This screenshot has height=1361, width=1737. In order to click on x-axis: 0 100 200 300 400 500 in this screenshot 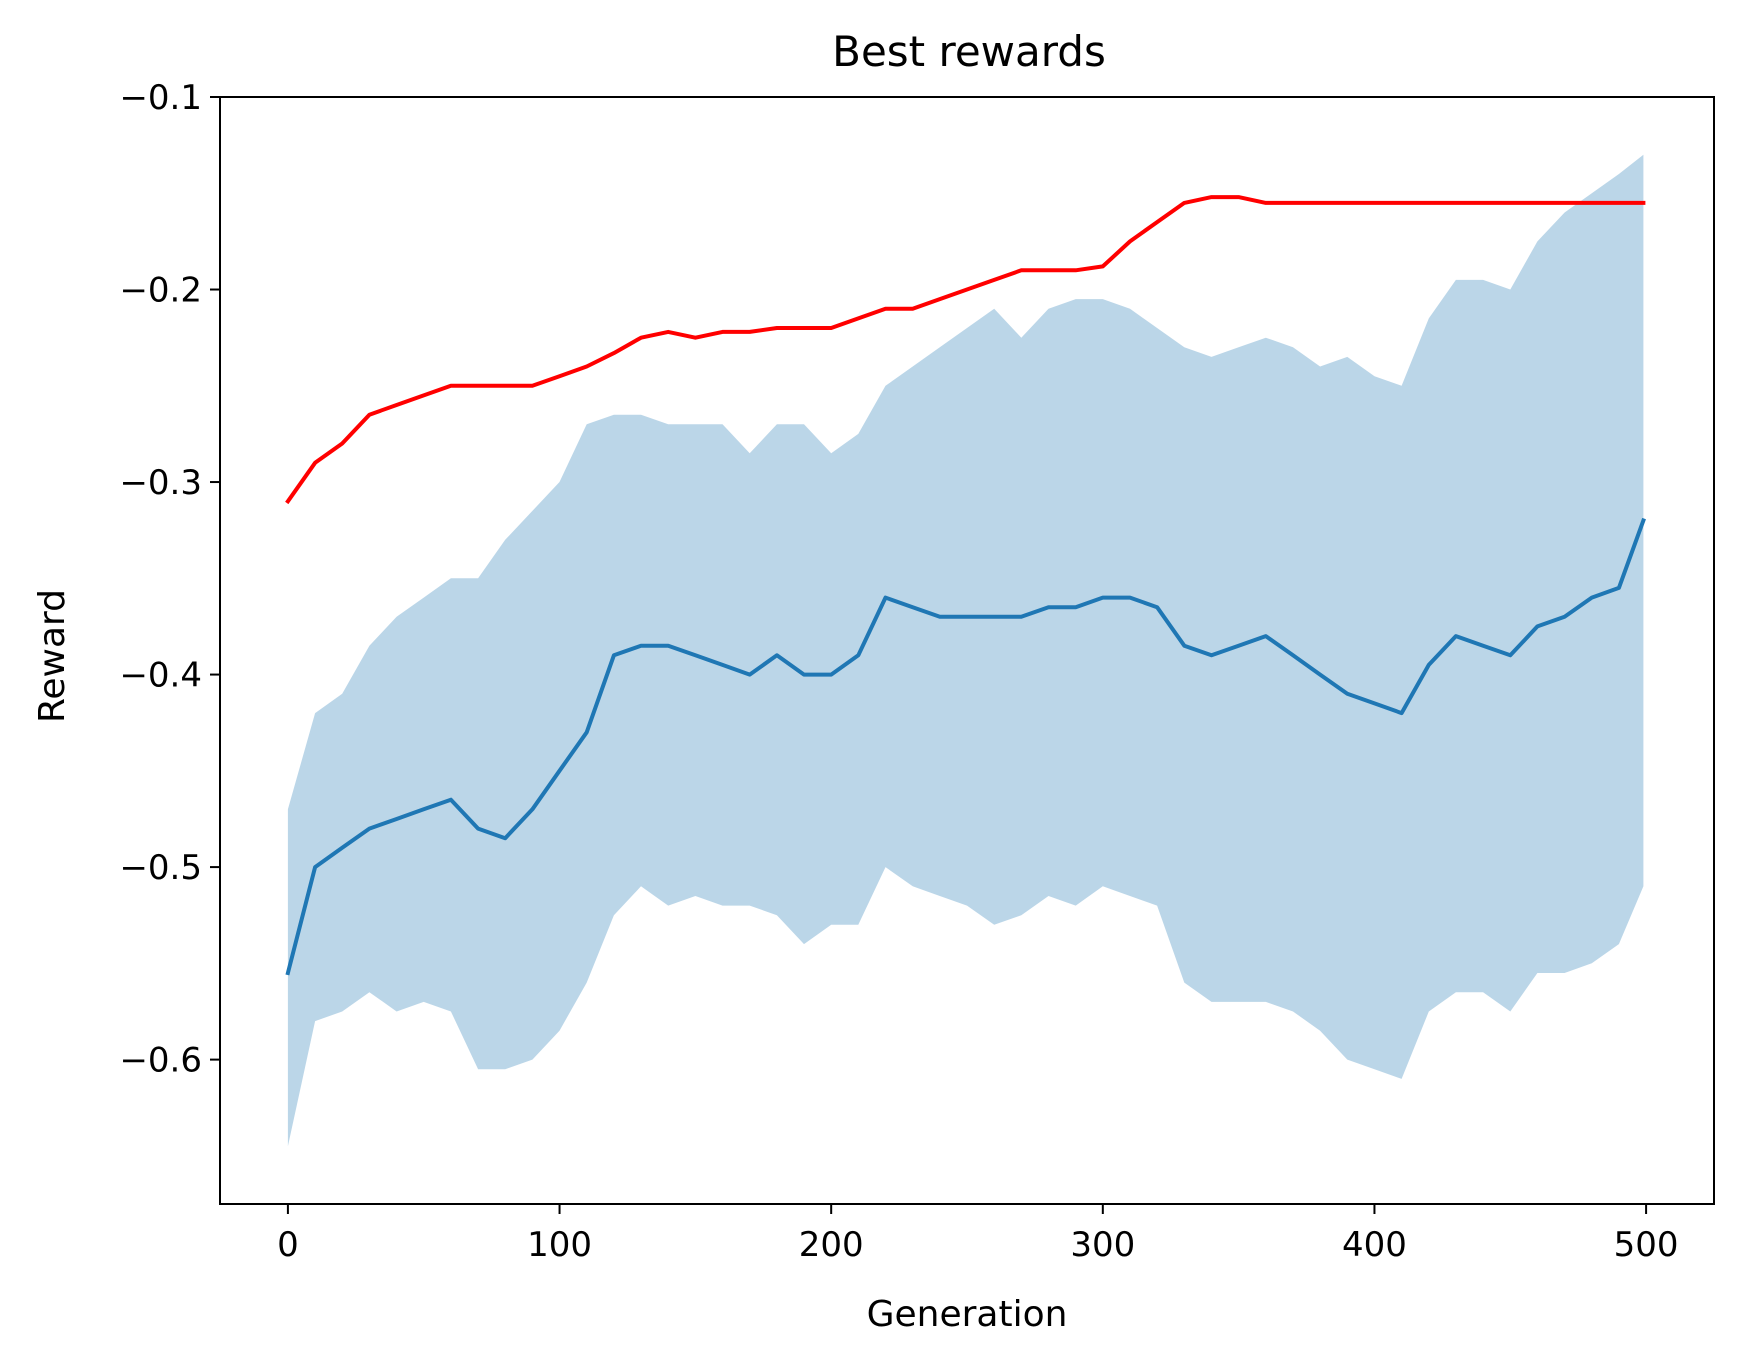, I will do `click(978, 1234)`.